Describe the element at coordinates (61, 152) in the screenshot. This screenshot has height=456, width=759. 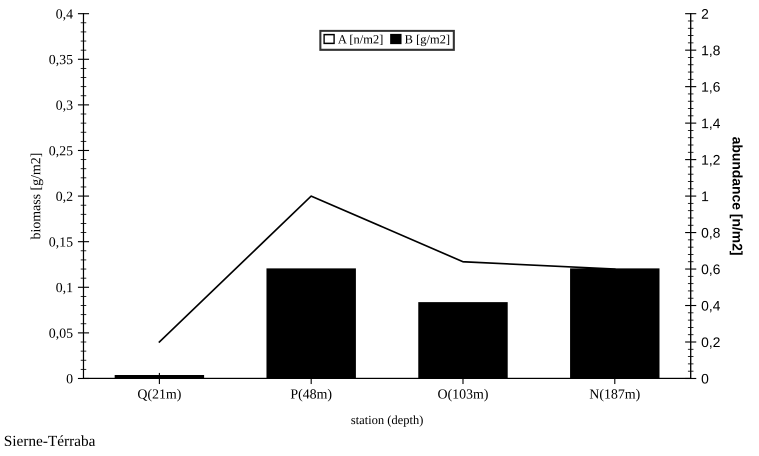
I see `y-tick-label: 0,25` at that location.